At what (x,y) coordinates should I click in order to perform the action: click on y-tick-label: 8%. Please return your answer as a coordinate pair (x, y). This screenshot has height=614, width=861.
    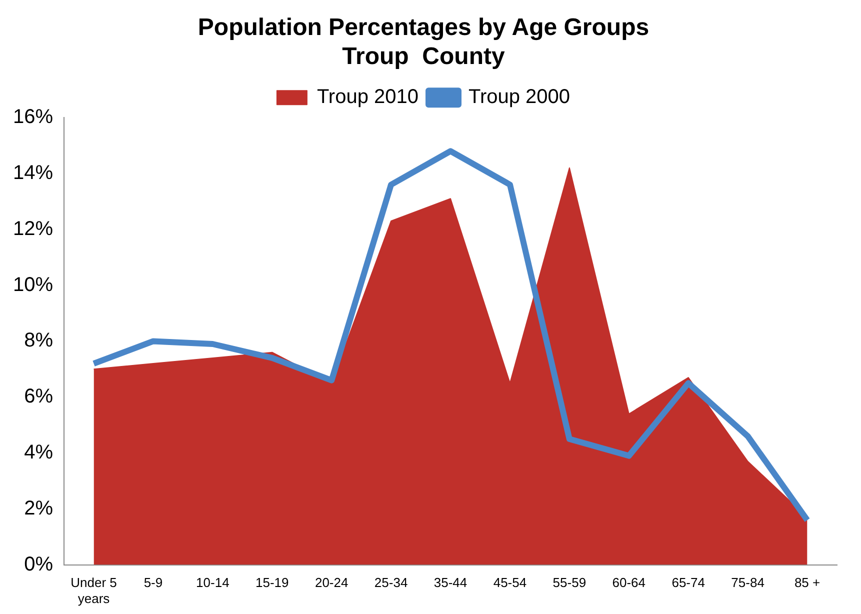
    Looking at the image, I should click on (39, 341).